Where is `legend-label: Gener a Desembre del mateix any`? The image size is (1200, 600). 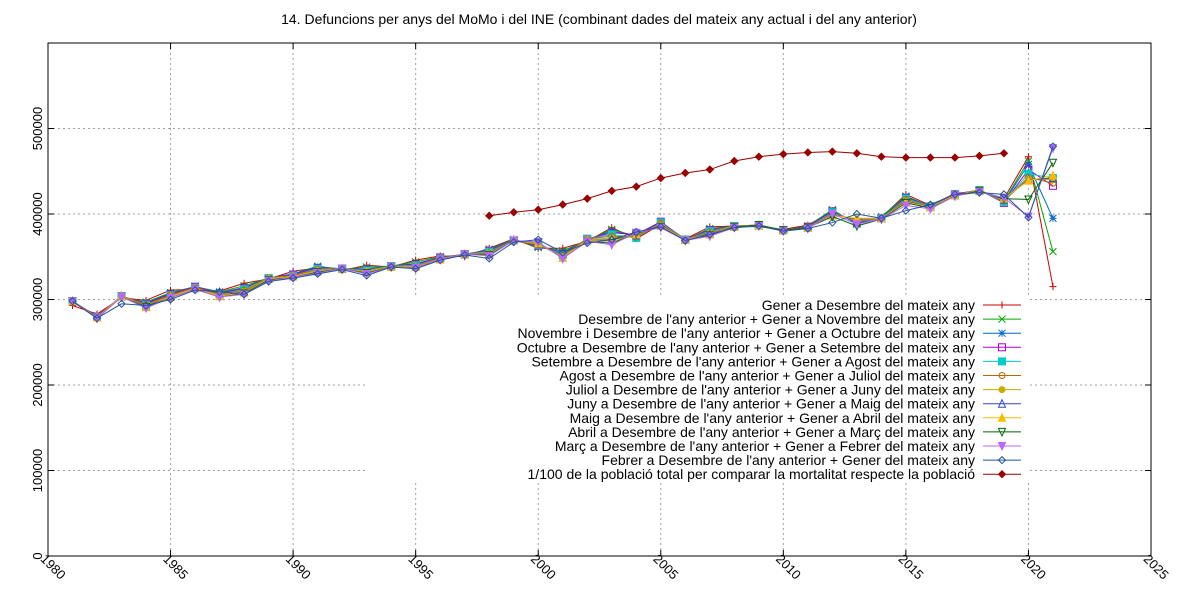 legend-label: Gener a Desembre del mateix any is located at coordinates (868, 305).